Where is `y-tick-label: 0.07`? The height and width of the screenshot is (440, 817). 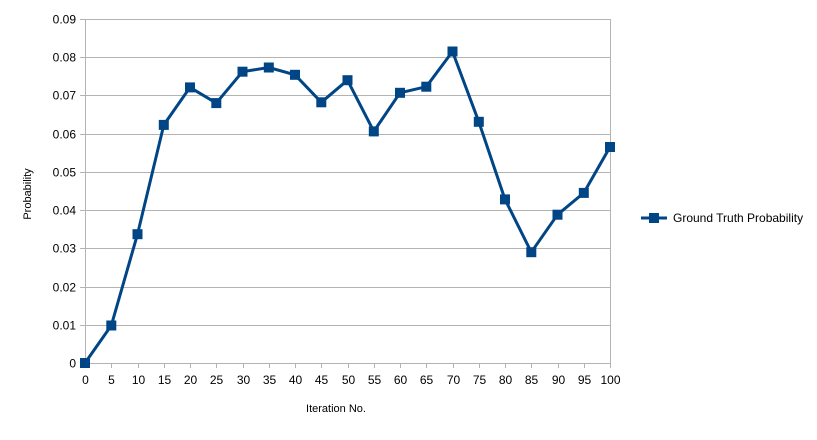
y-tick-label: 0.07 is located at coordinates (65, 96).